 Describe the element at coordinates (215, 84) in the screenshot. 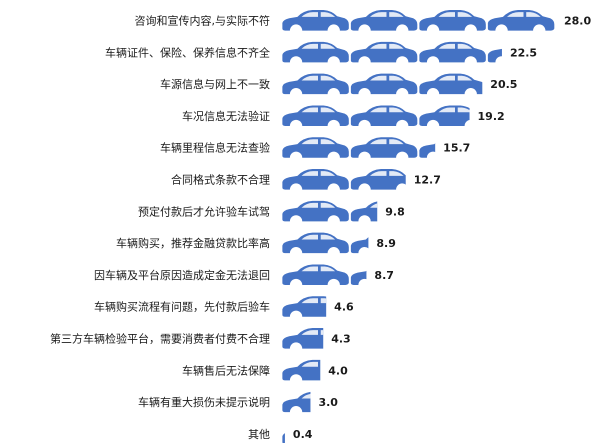

I see `category-label: 车源信息与网上不一致` at that location.